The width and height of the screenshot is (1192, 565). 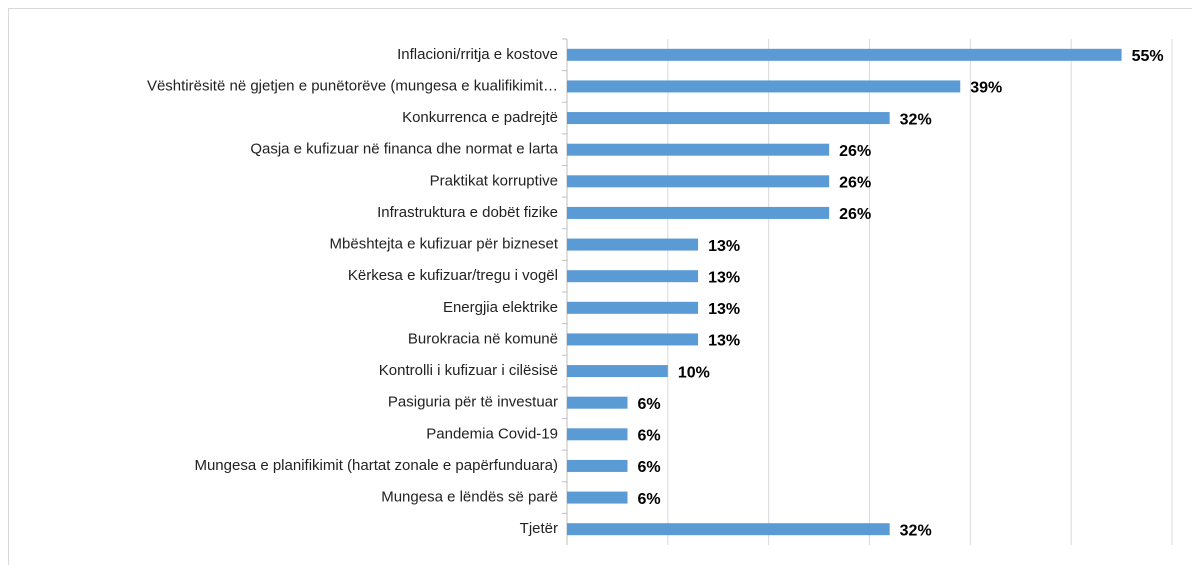 I want to click on value-label: 10%, so click(x=694, y=372).